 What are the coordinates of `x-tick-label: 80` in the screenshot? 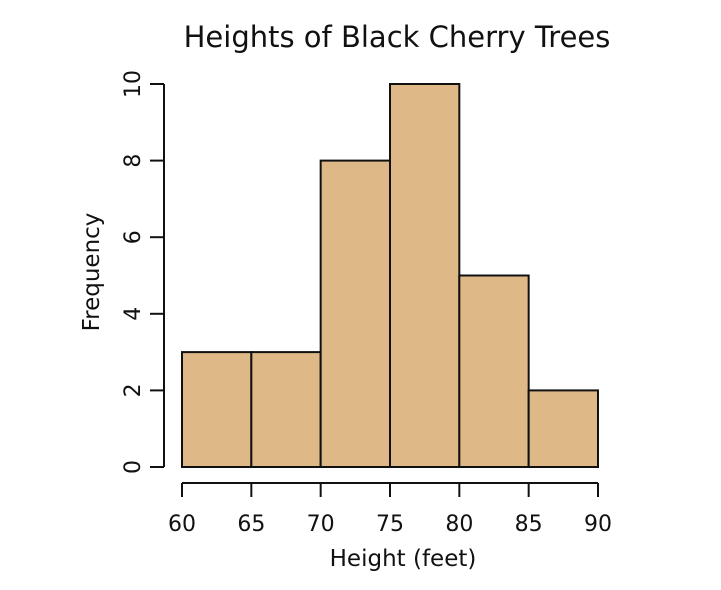 It's located at (459, 524).